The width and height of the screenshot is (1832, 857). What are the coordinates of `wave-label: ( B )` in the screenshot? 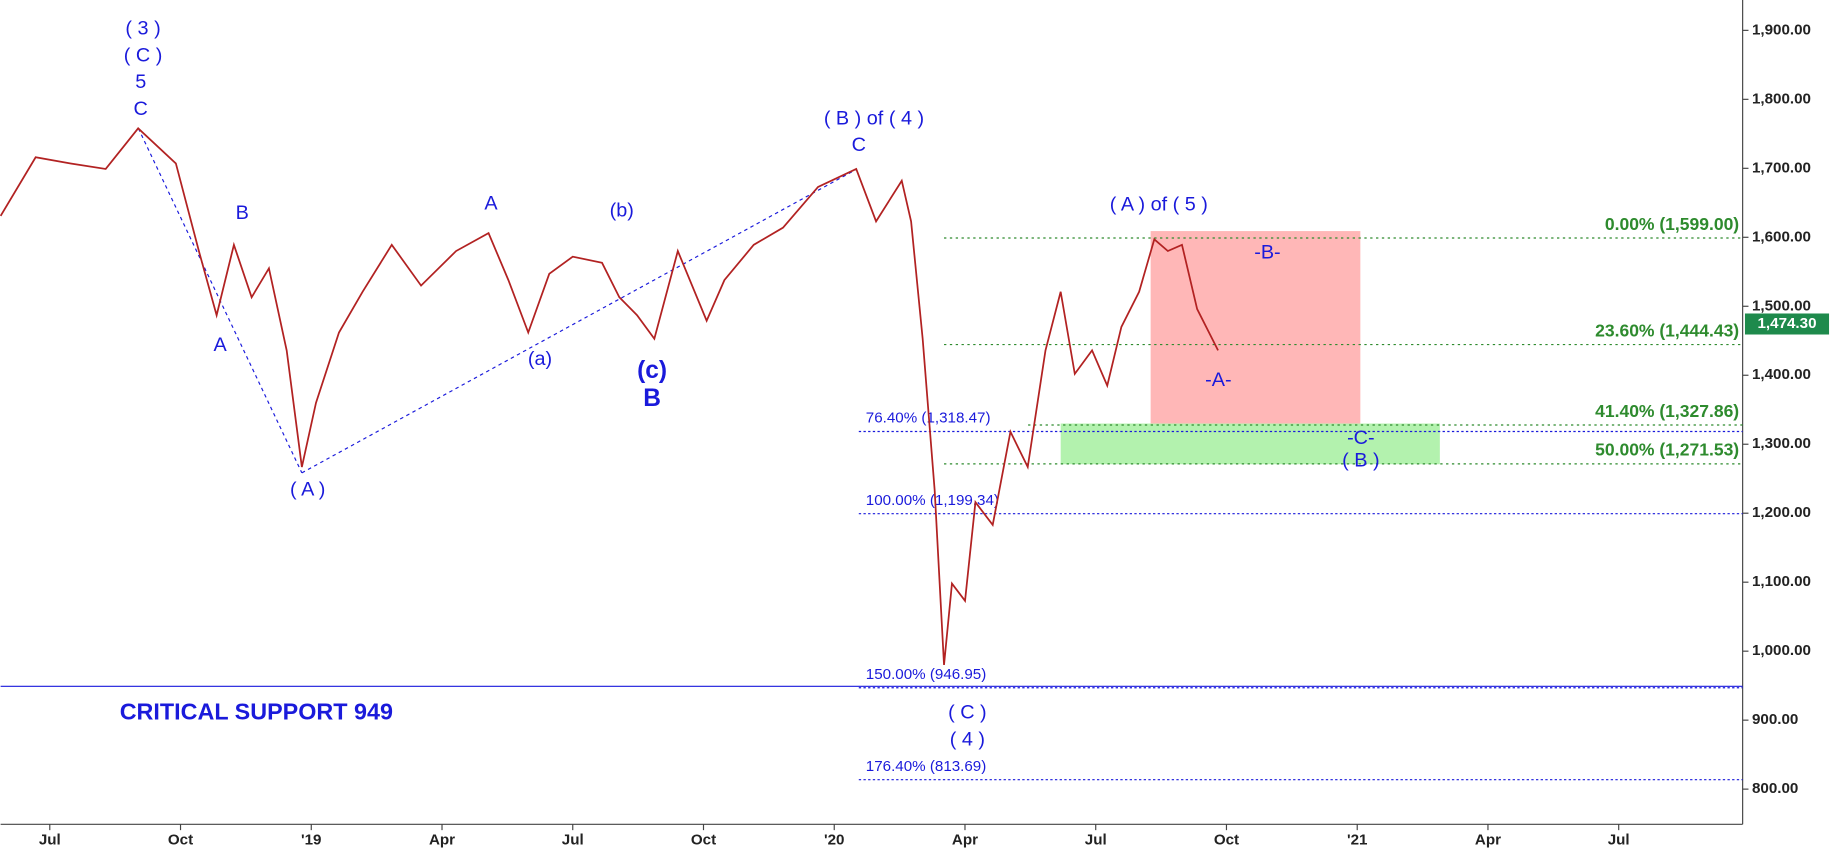 It's located at (1360, 460).